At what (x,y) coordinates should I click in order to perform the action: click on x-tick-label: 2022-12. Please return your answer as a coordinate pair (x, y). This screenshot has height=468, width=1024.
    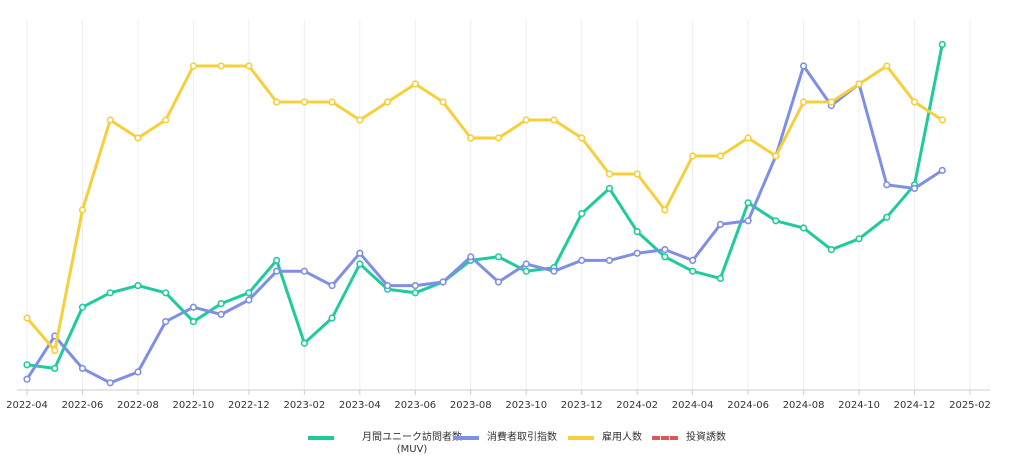
    Looking at the image, I should click on (249, 405).